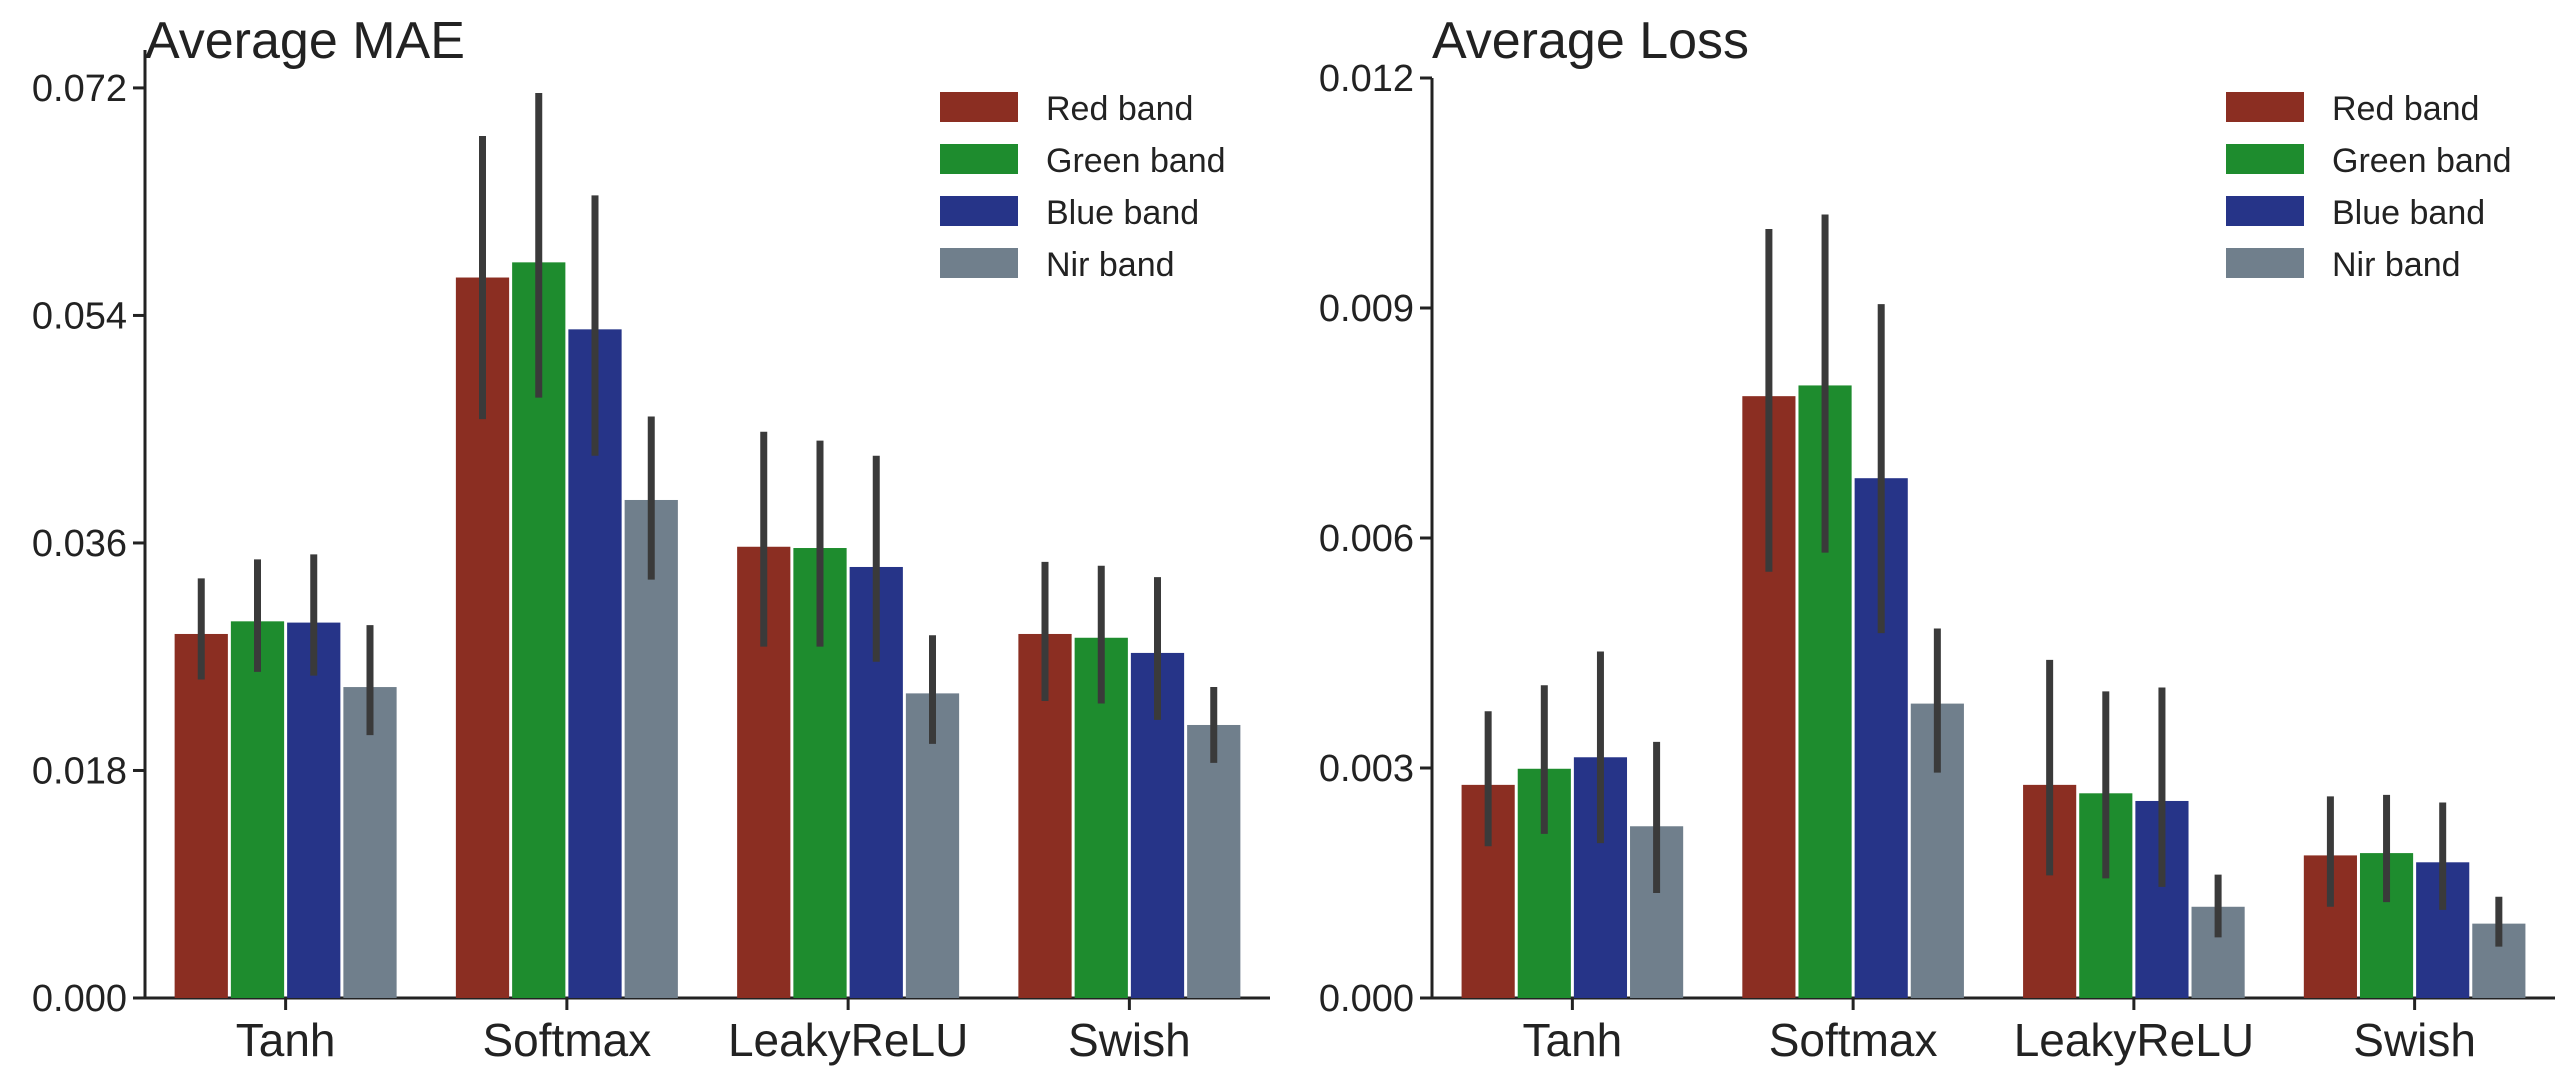  I want to click on y-tick-label: 0.018, so click(79, 771).